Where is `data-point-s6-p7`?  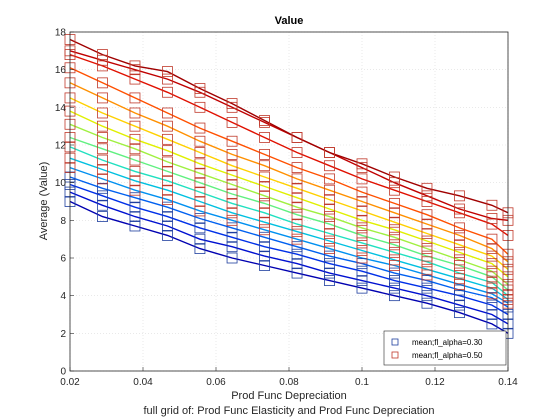
data-point-s6-p7 is located at coordinates (297, 224).